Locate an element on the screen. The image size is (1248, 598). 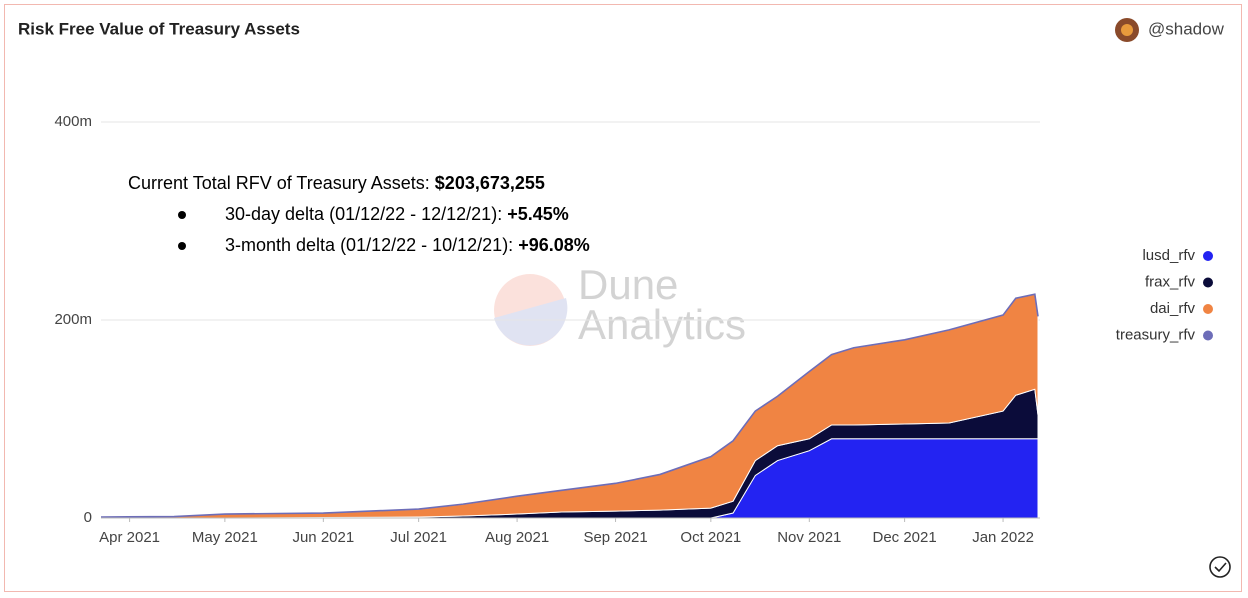
y-tick-label: 200m is located at coordinates (73, 319).